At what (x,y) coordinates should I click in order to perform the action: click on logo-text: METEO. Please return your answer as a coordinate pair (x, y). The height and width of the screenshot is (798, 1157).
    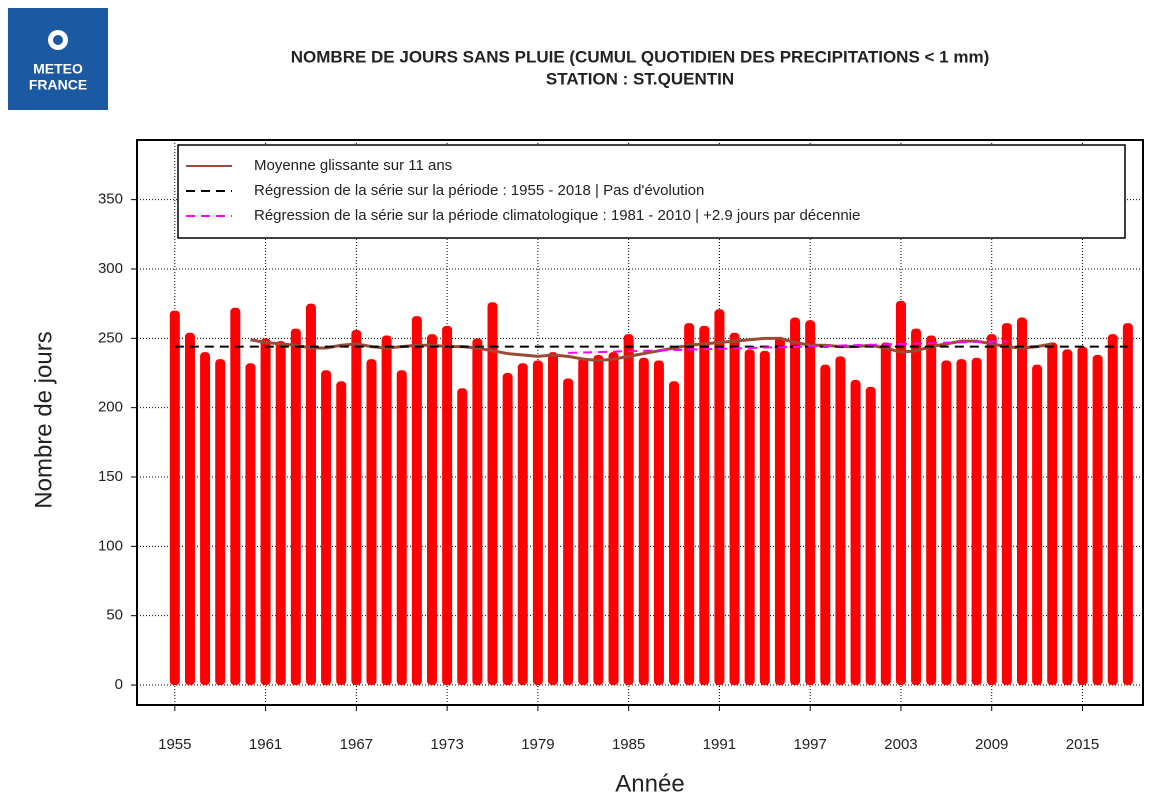
    Looking at the image, I should click on (58, 69).